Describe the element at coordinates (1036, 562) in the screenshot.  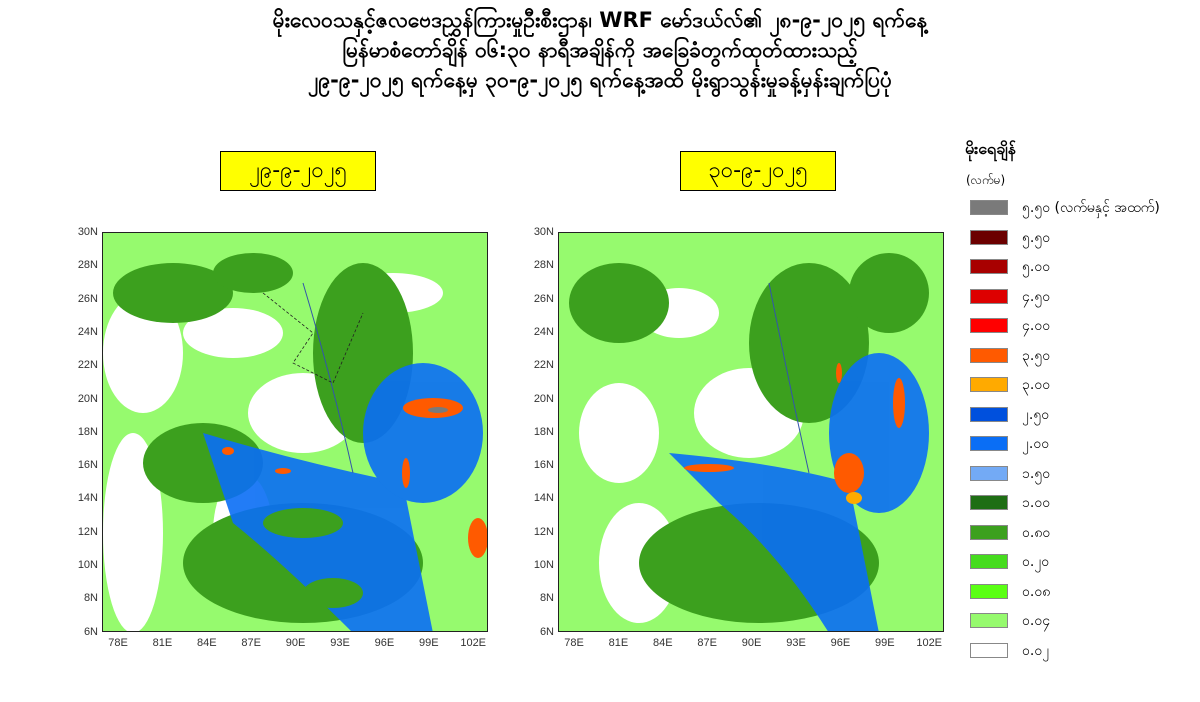
I see `legend-label: ၀.၂၀` at that location.